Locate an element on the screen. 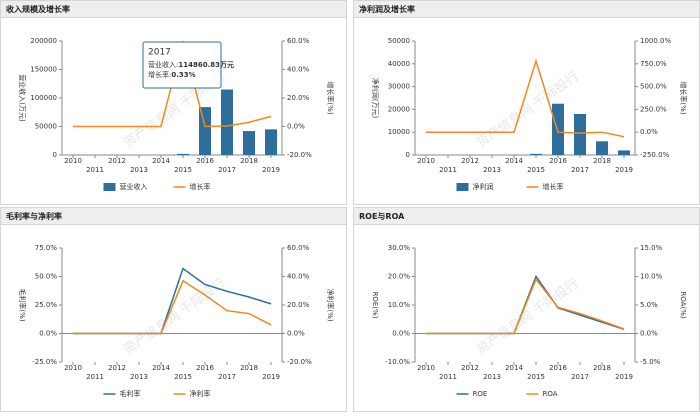 Image resolution: width=700 pixels, height=416 pixels. tooltip-row: 增长率:0.33% is located at coordinates (172, 74).